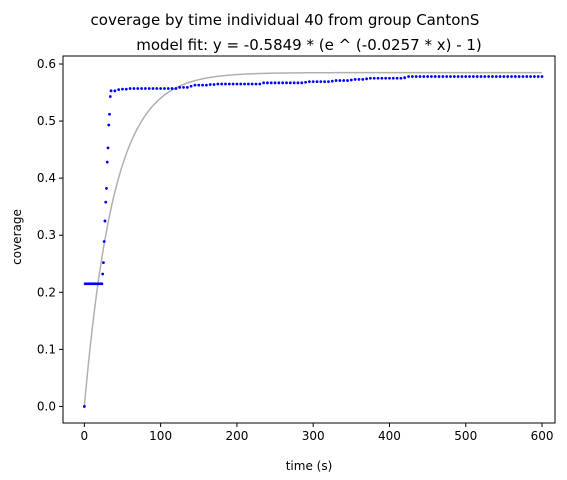 The height and width of the screenshot is (480, 567). What do you see at coordinates (17, 237) in the screenshot?
I see `y-axis-label: coverage` at bounding box center [17, 237].